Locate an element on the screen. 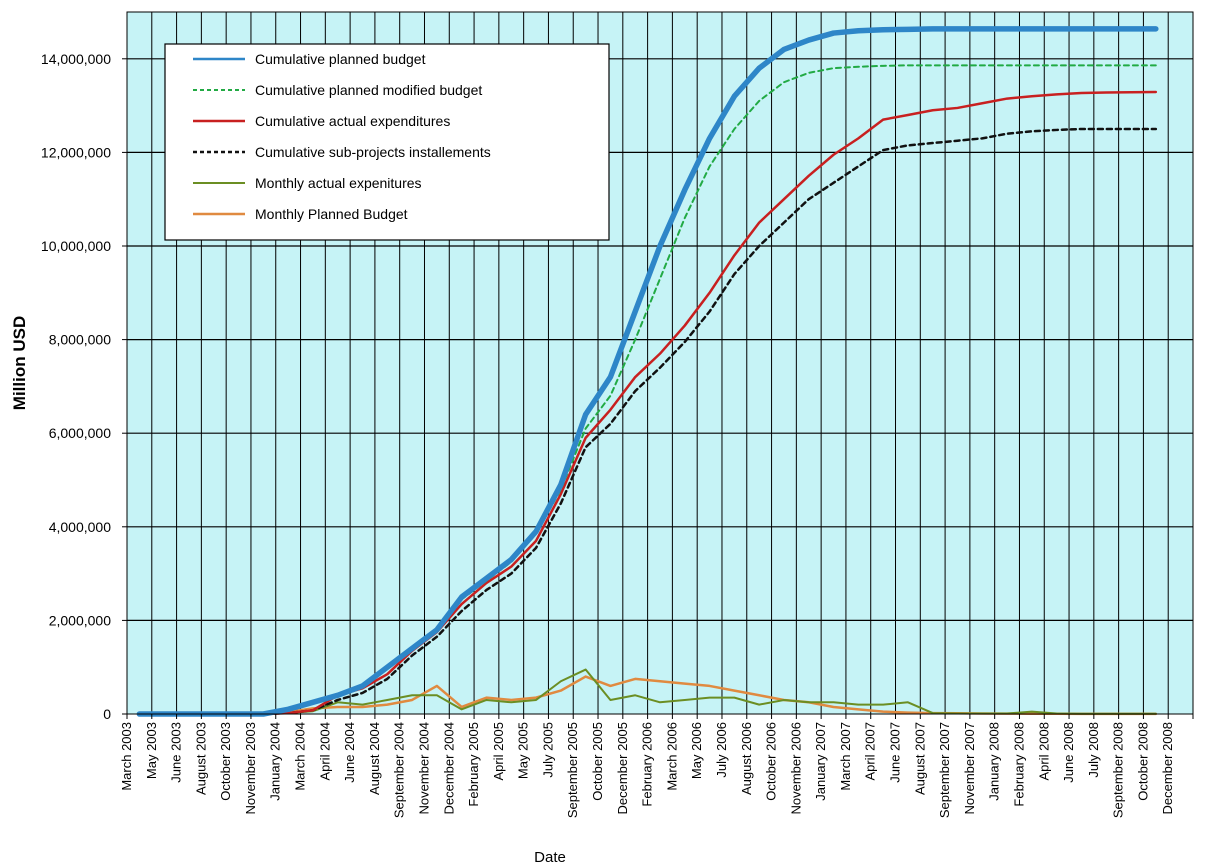  x-tick-label: October 2006 is located at coordinates (771, 761).